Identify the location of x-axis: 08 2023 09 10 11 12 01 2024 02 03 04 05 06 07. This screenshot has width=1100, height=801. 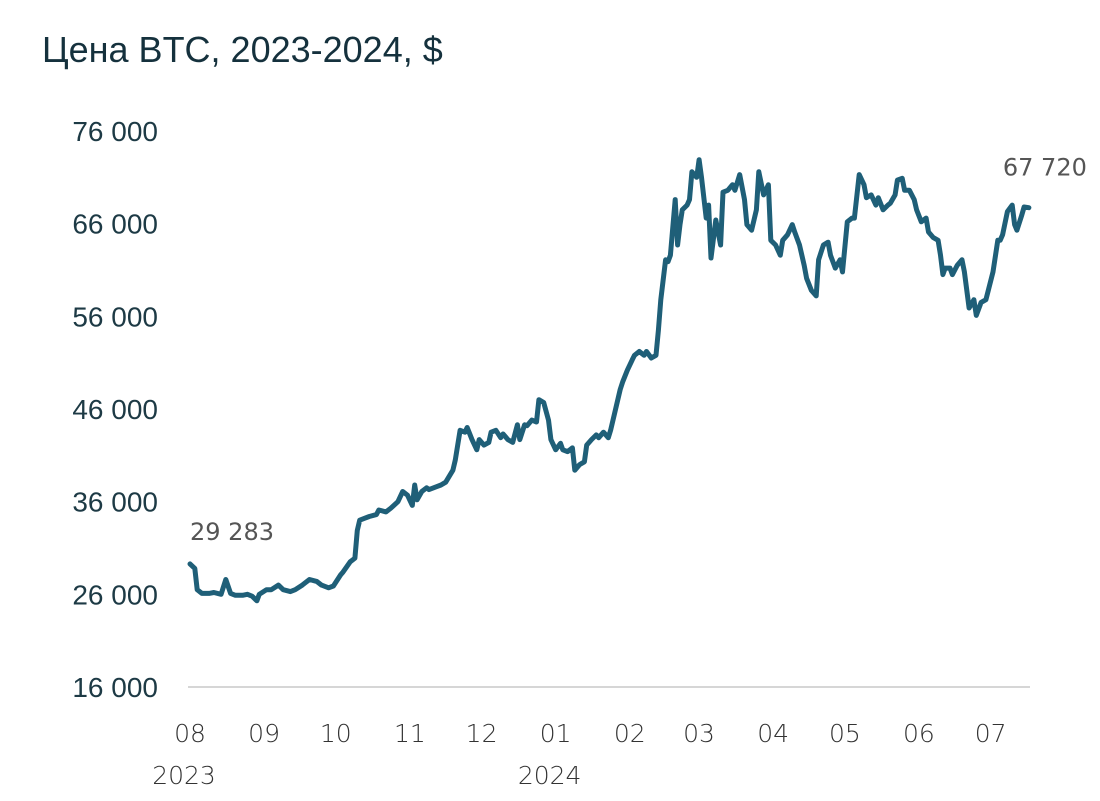
(579, 754).